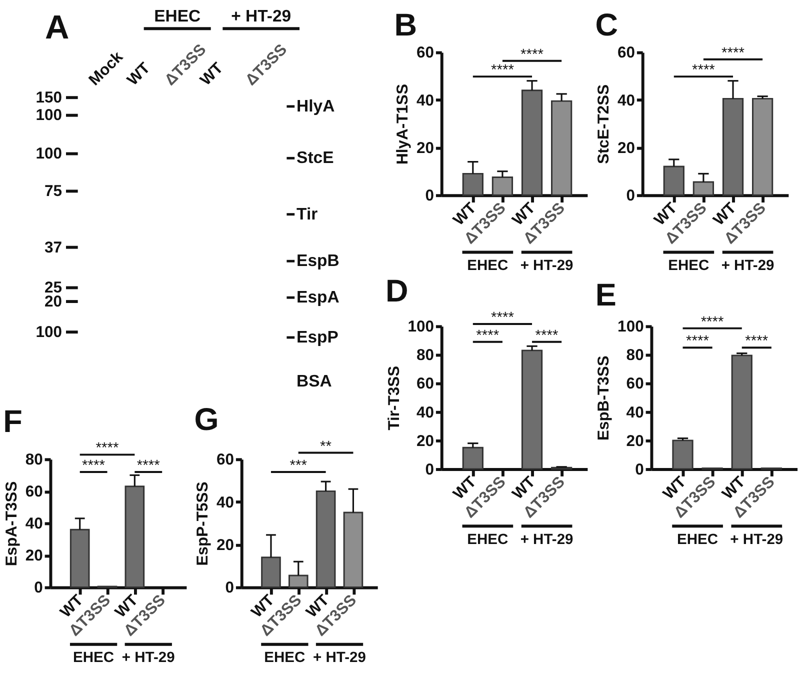  I want to click on y-axis-title: EspA-T3SS, so click(11, 523).